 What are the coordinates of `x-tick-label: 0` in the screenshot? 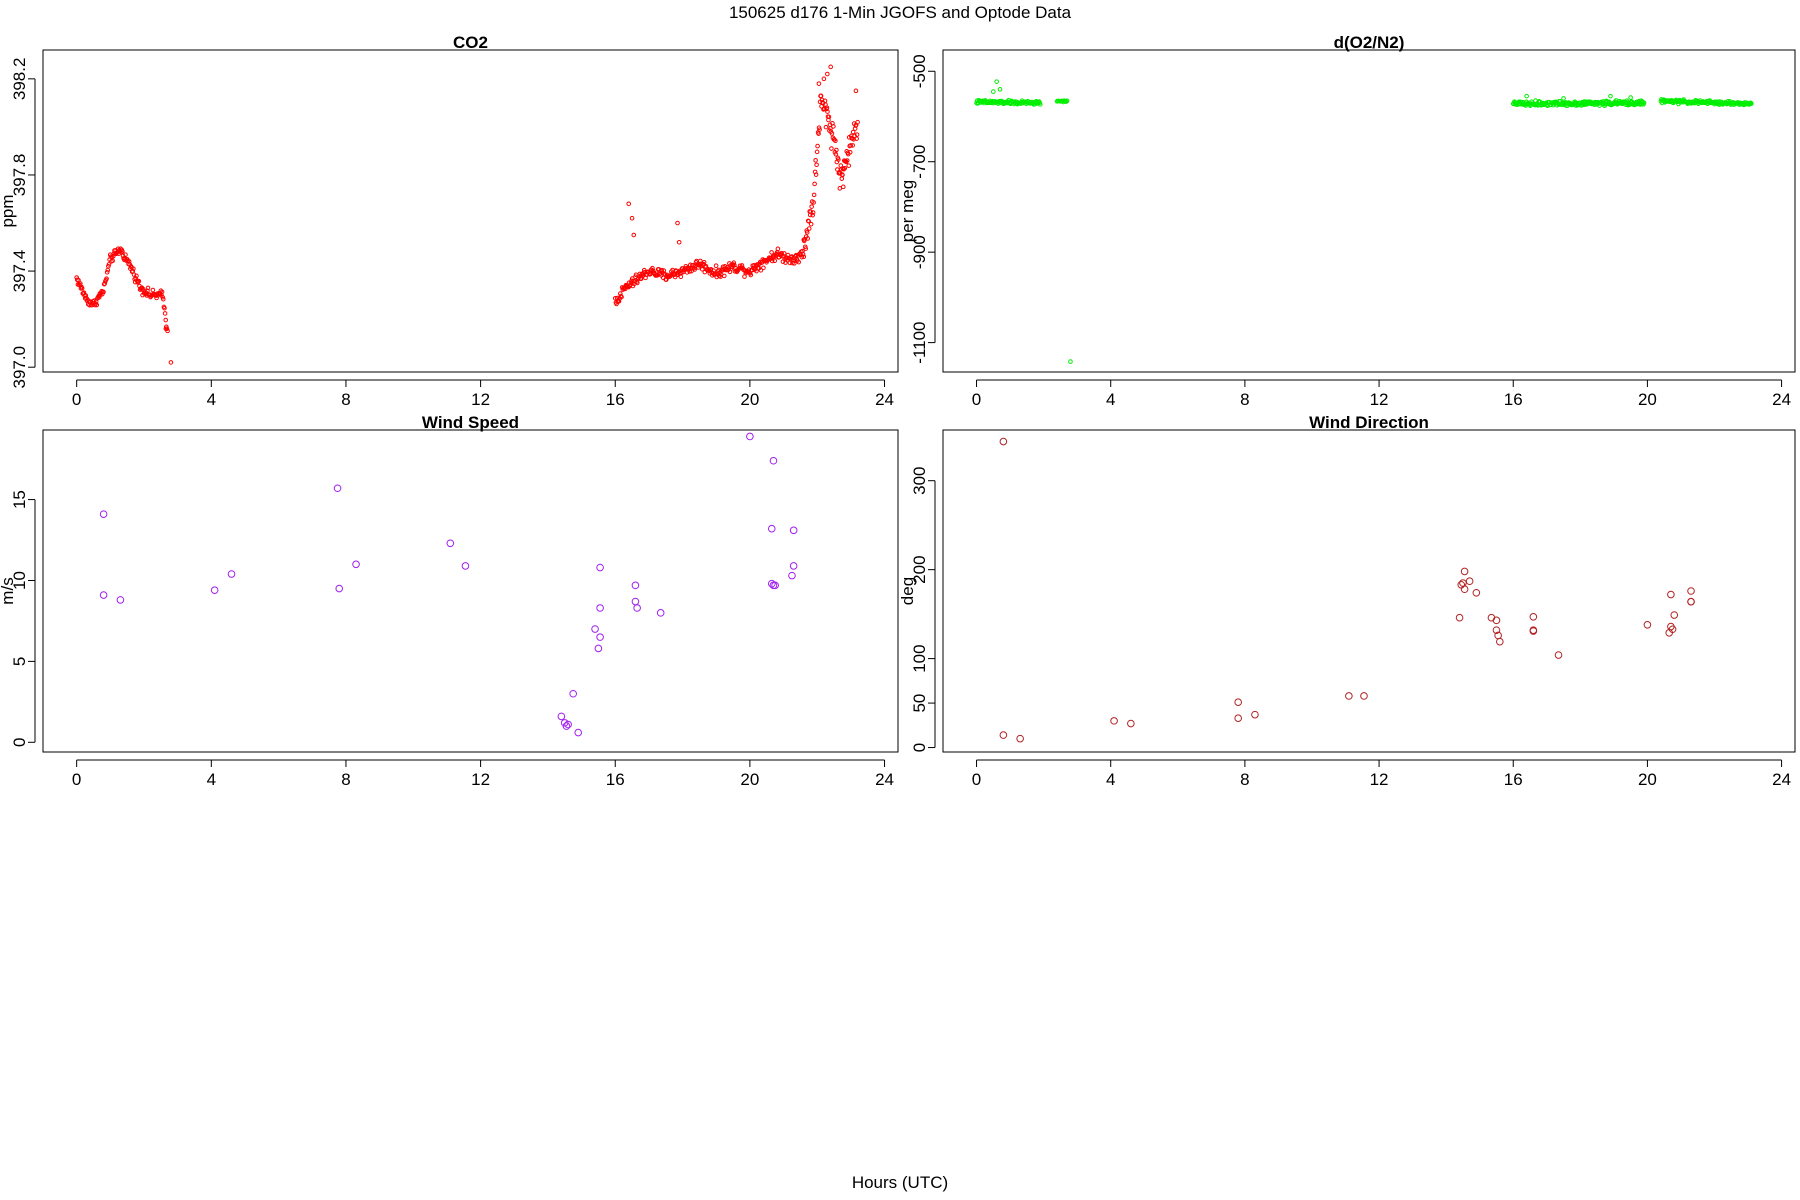 It's located at (76, 399).